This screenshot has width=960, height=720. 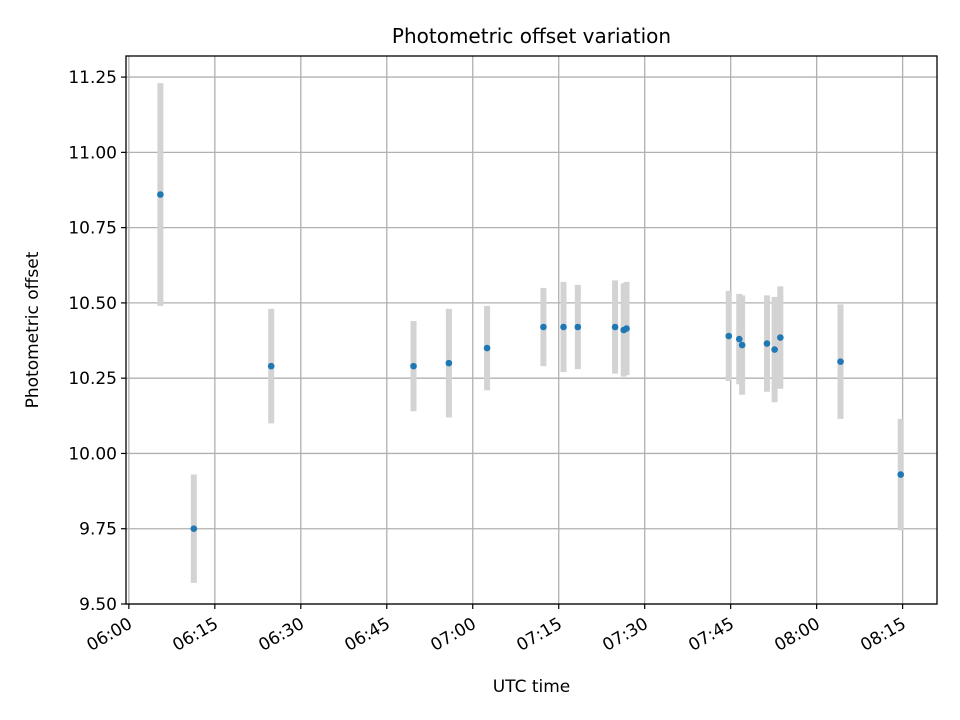 What do you see at coordinates (98, 605) in the screenshot?
I see `y-tick-label: 9.50` at bounding box center [98, 605].